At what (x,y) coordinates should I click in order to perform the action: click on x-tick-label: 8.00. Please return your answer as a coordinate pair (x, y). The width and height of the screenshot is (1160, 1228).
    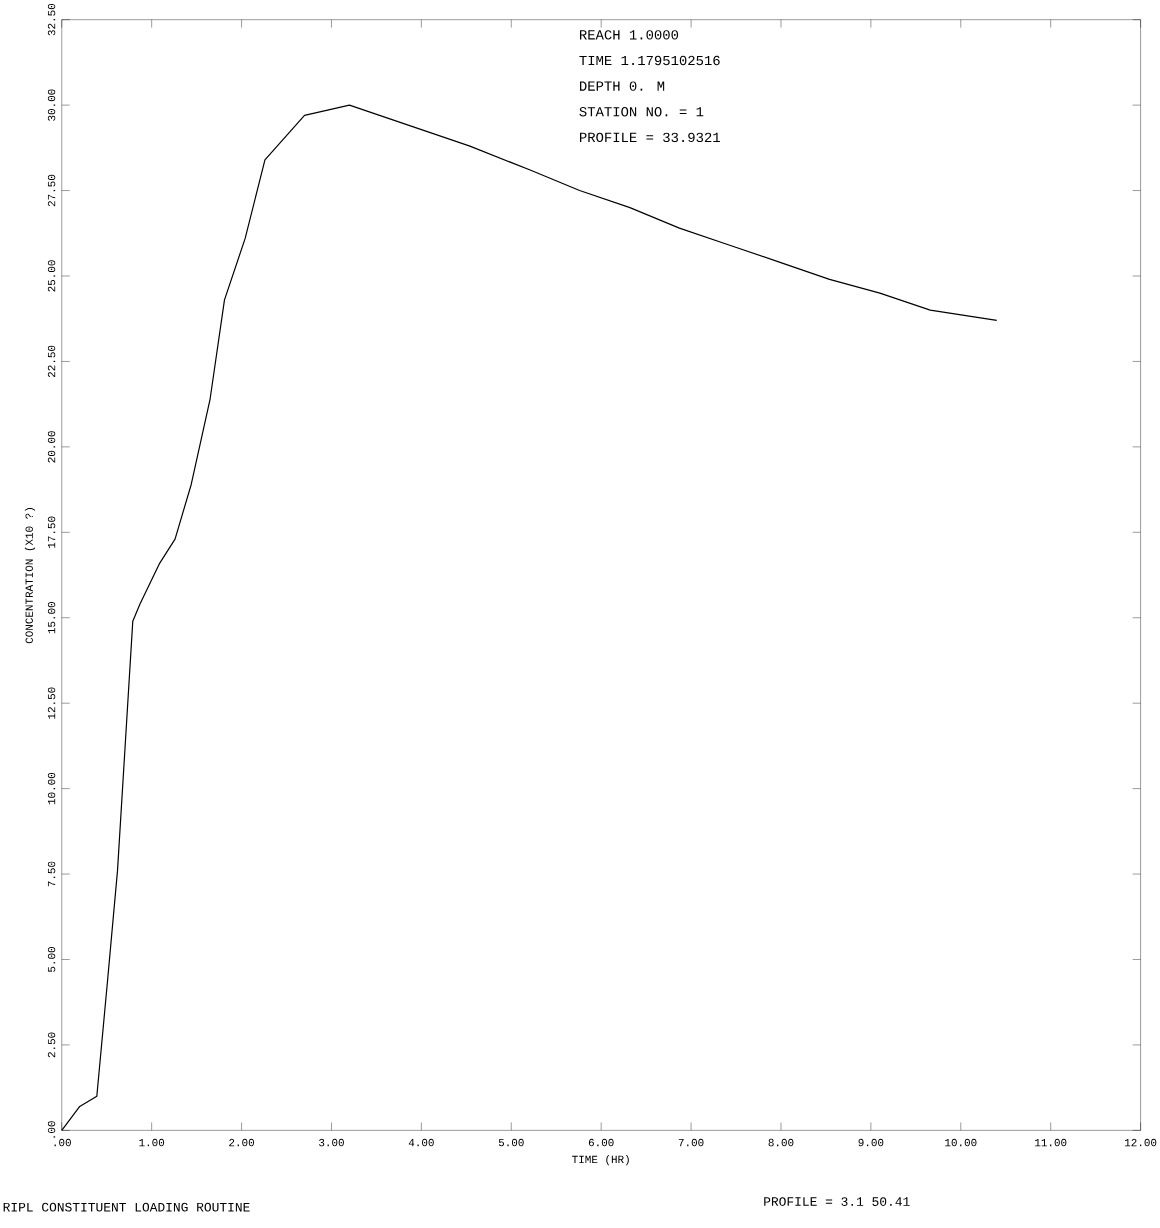
    Looking at the image, I should click on (781, 1142).